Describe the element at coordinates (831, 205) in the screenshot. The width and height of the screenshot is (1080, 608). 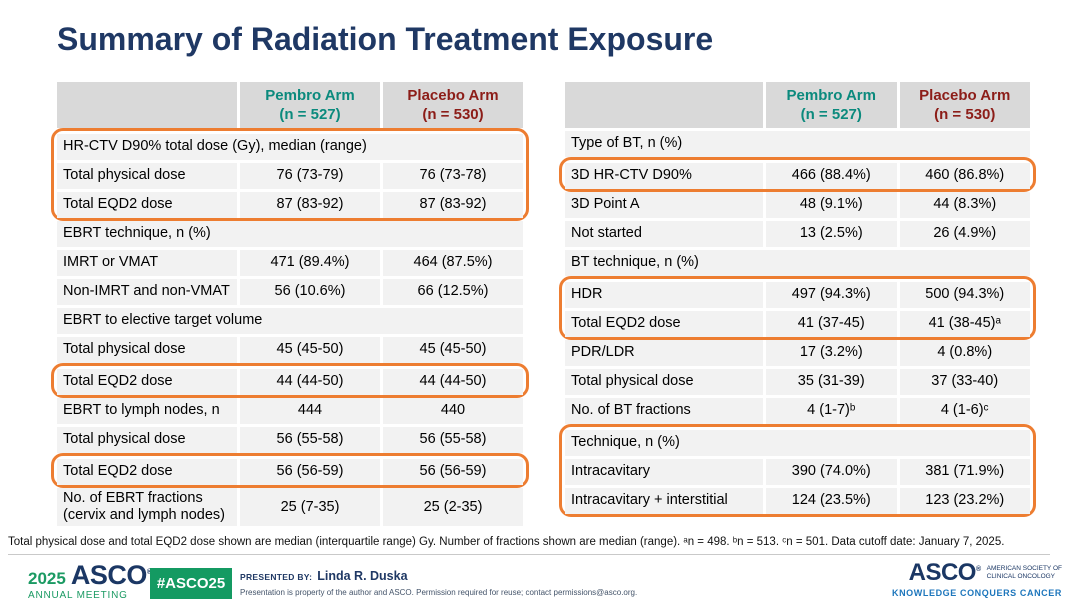
I see `row-value: 48 (9.1%)` at that location.